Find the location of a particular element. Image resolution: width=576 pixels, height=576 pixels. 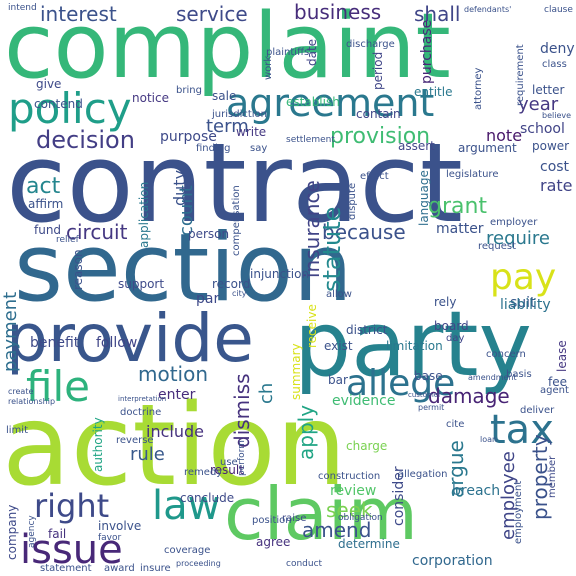

word-give: give is located at coordinates (49, 84).